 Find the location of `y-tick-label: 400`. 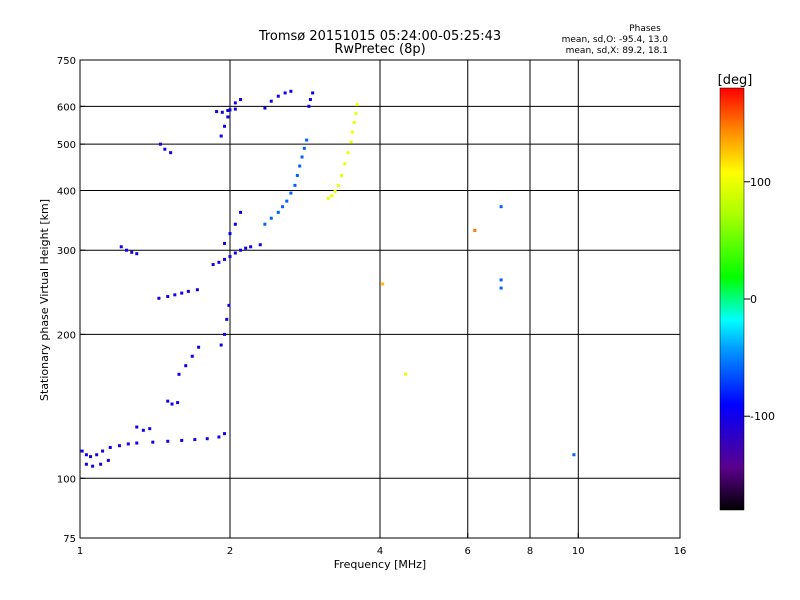

y-tick-label: 400 is located at coordinates (66, 191).